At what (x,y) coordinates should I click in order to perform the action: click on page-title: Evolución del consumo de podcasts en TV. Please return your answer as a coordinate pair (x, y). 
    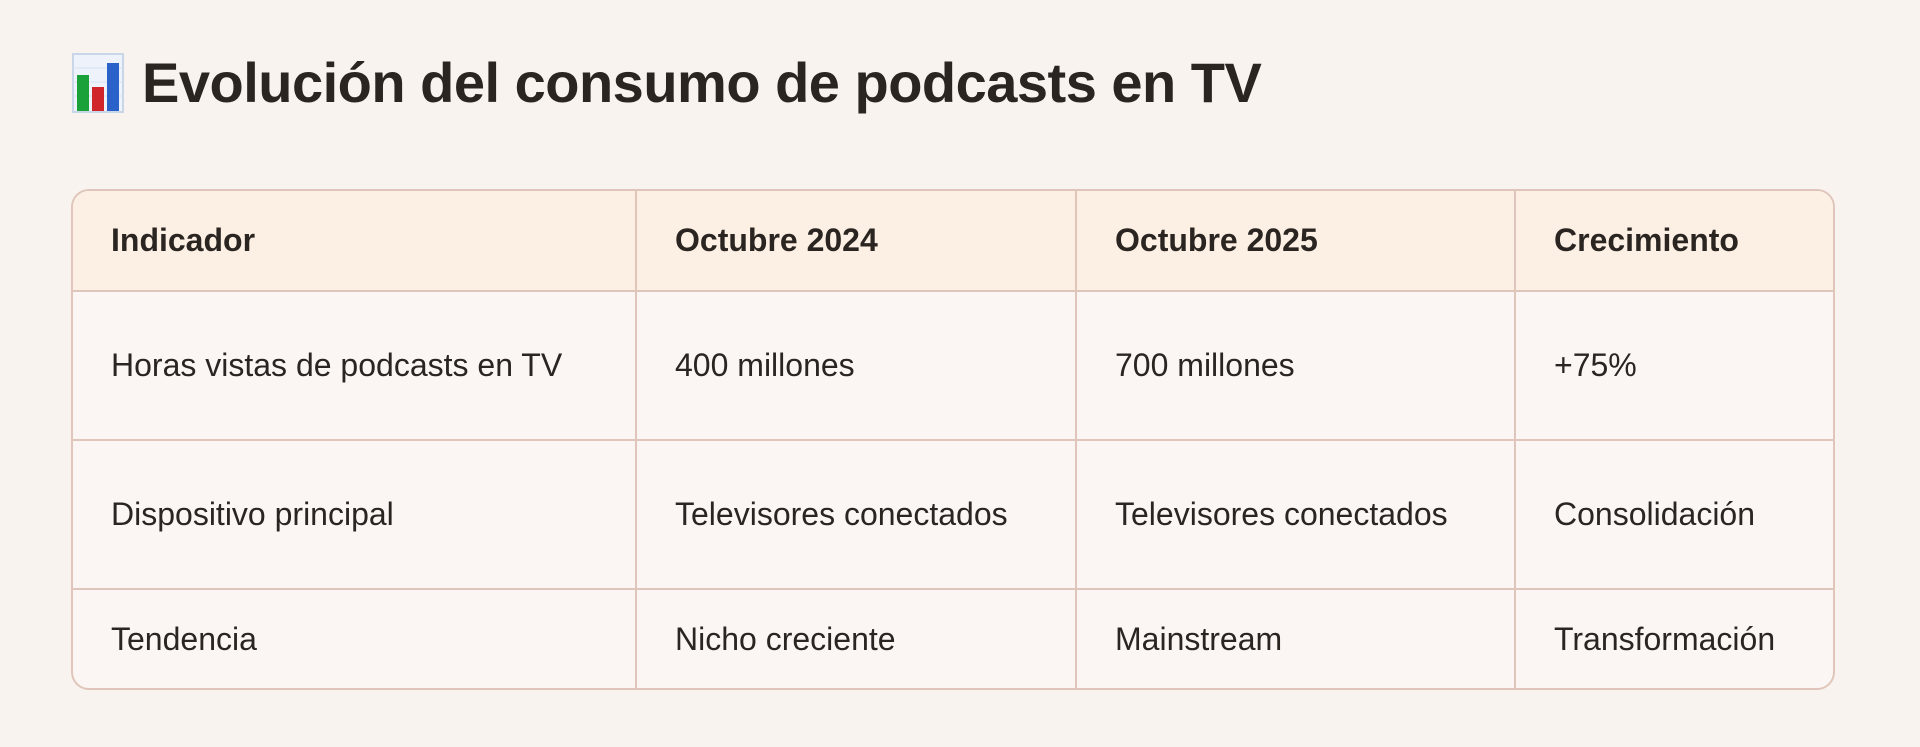
    Looking at the image, I should click on (702, 82).